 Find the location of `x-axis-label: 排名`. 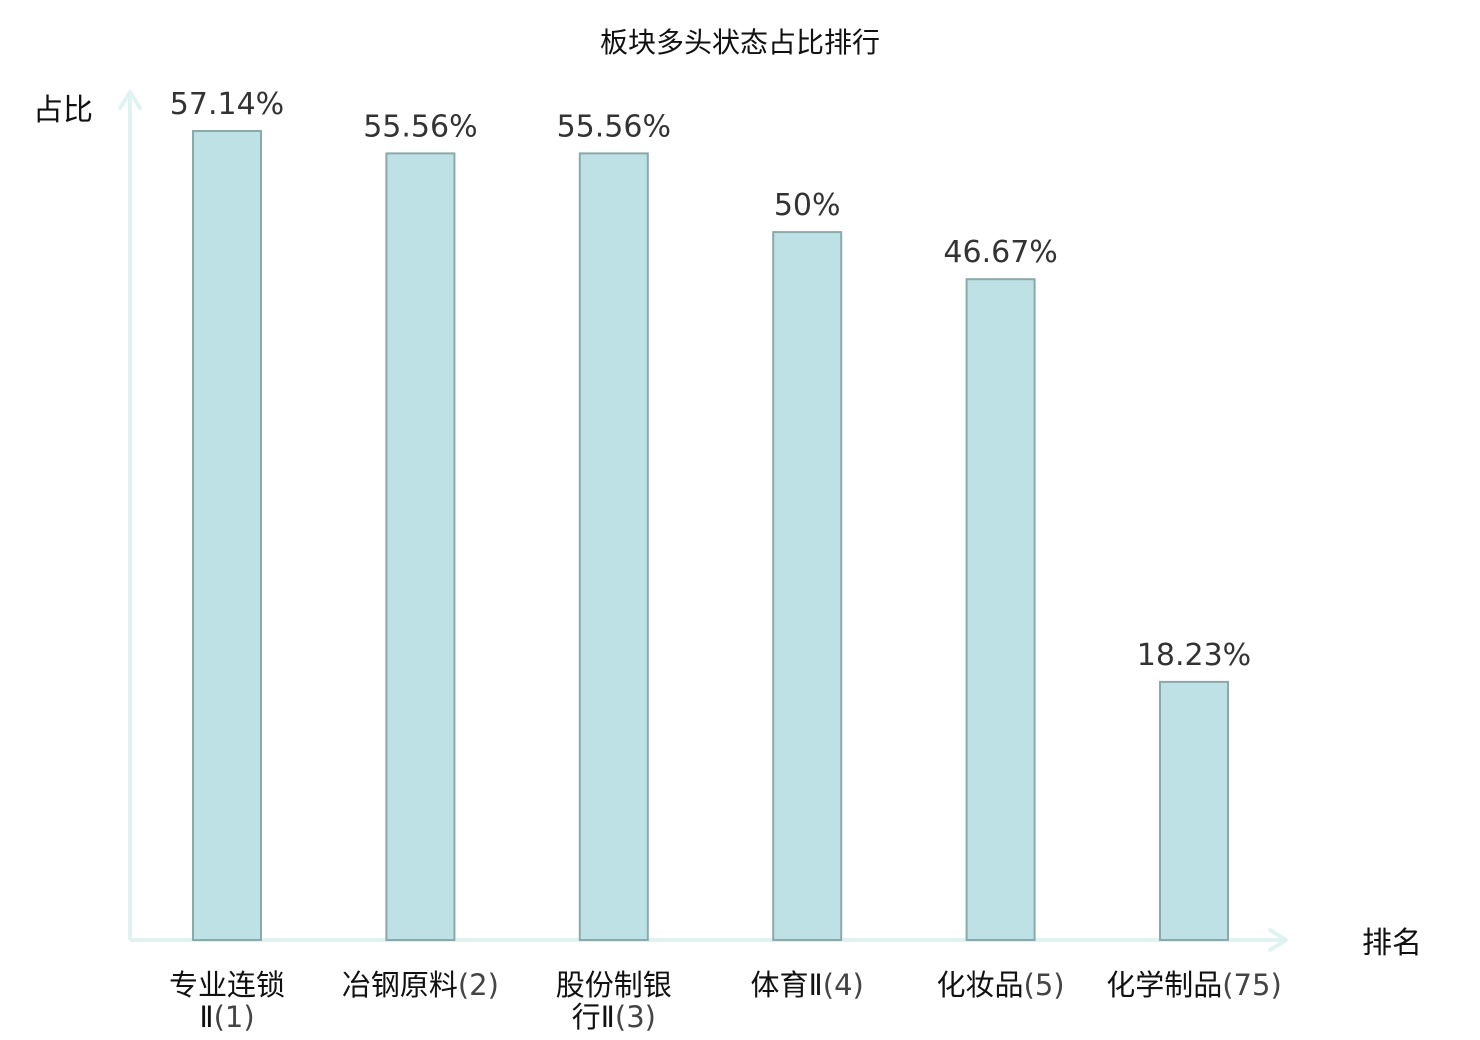

x-axis-label: 排名 is located at coordinates (1392, 943).